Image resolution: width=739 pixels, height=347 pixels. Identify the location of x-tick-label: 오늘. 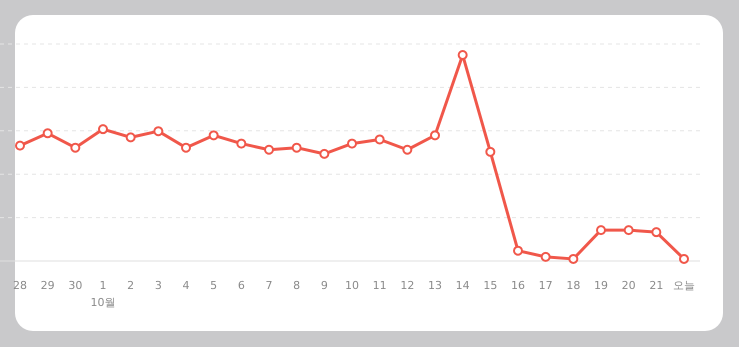
(684, 285).